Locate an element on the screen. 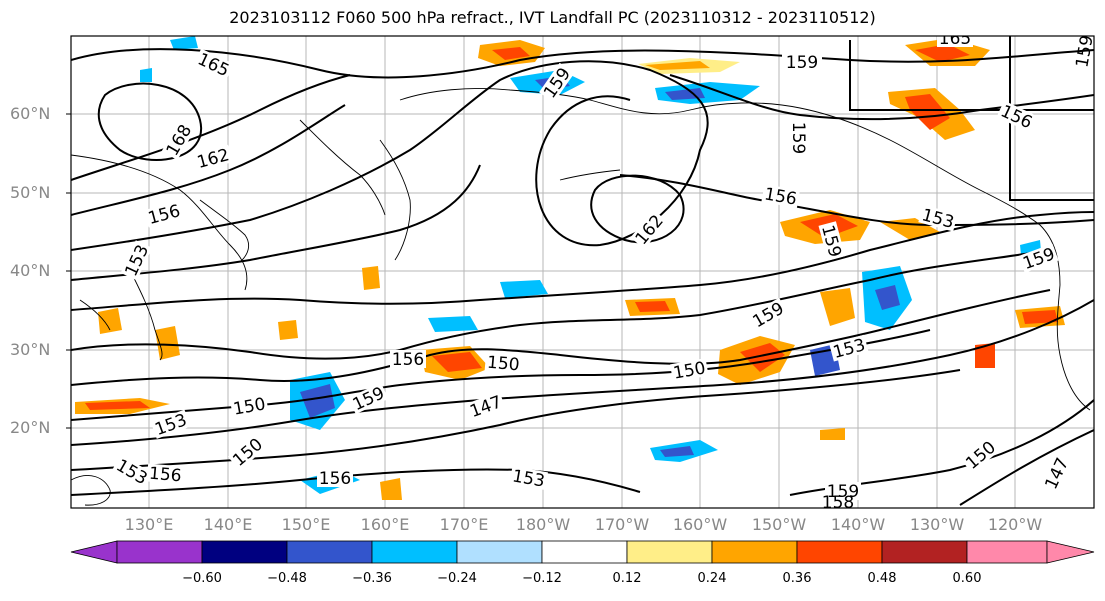  colorbar-tick-label: 0.36 is located at coordinates (797, 578).